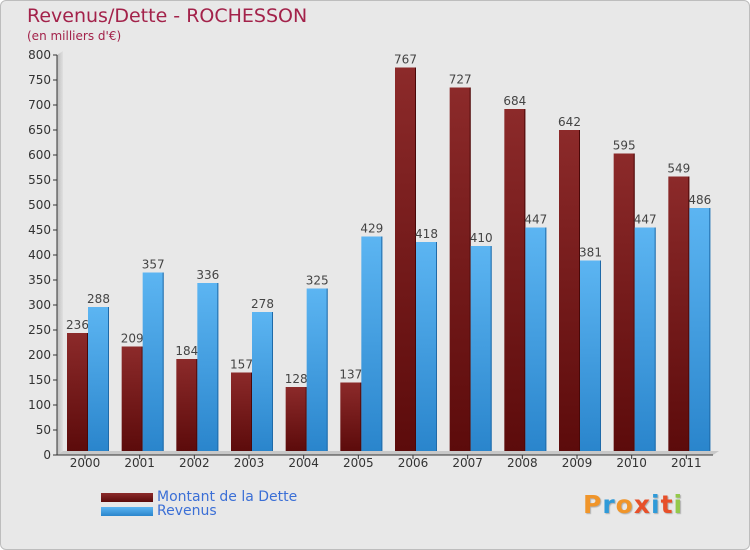 The image size is (750, 550). What do you see at coordinates (60, 253) in the screenshot?
I see `y-axis-wall` at bounding box center [60, 253].